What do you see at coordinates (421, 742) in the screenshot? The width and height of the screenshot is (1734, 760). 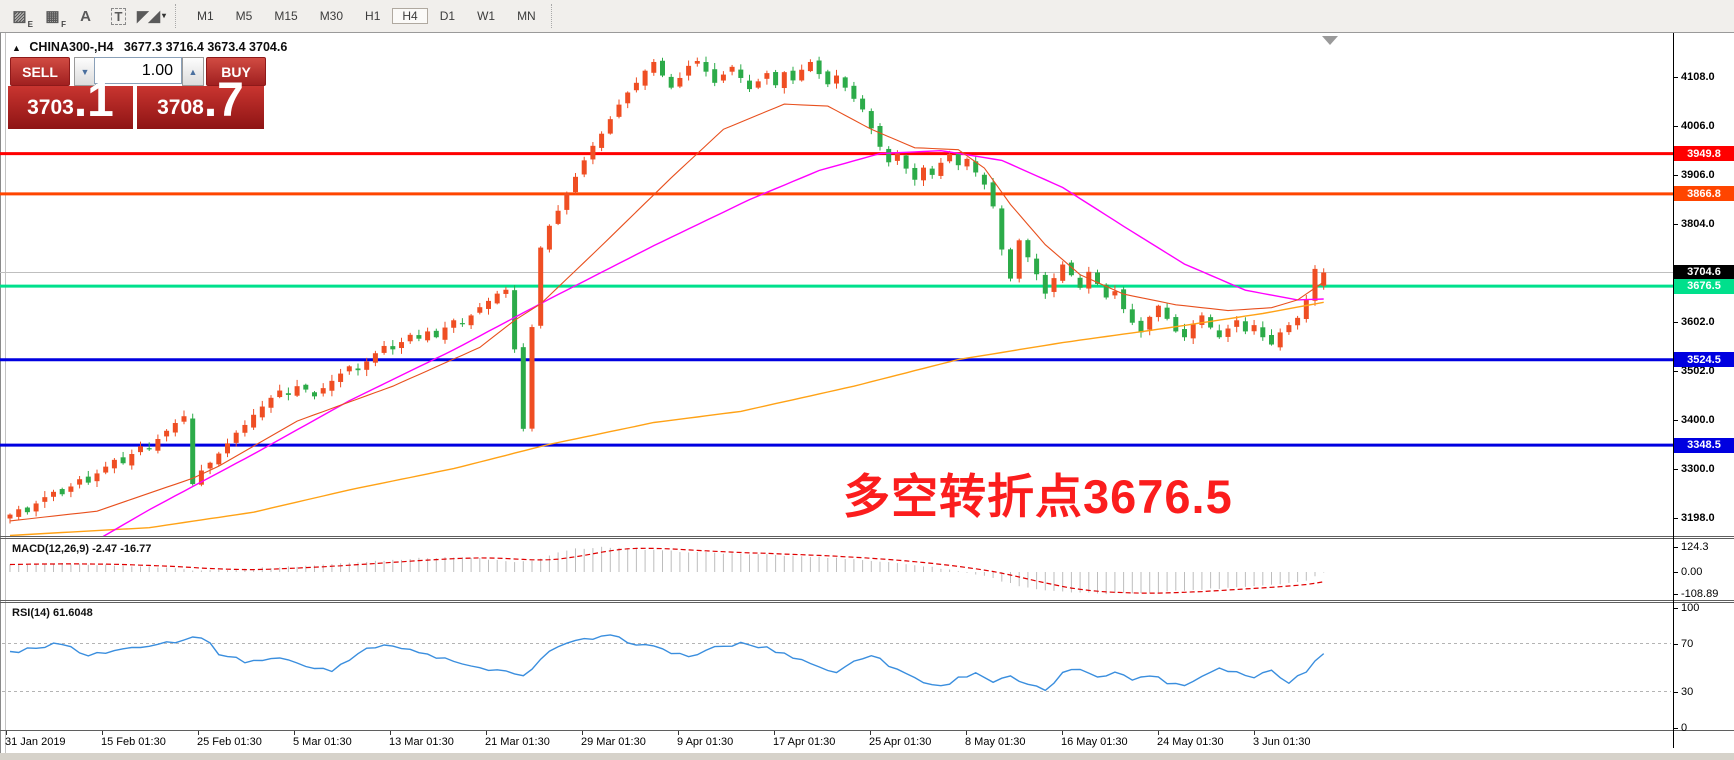 I see `time-label: 13 Mar 01:30` at bounding box center [421, 742].